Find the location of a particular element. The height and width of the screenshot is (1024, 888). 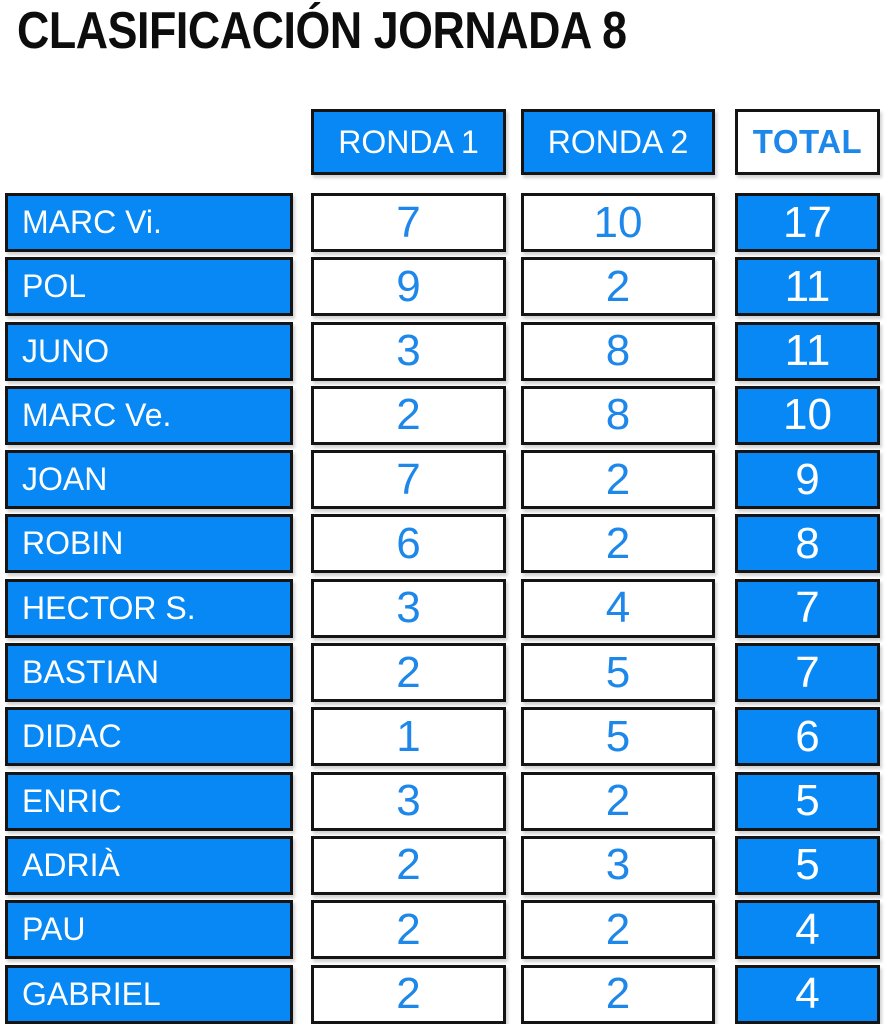

player-name-cell: JUNO is located at coordinates (149, 351).